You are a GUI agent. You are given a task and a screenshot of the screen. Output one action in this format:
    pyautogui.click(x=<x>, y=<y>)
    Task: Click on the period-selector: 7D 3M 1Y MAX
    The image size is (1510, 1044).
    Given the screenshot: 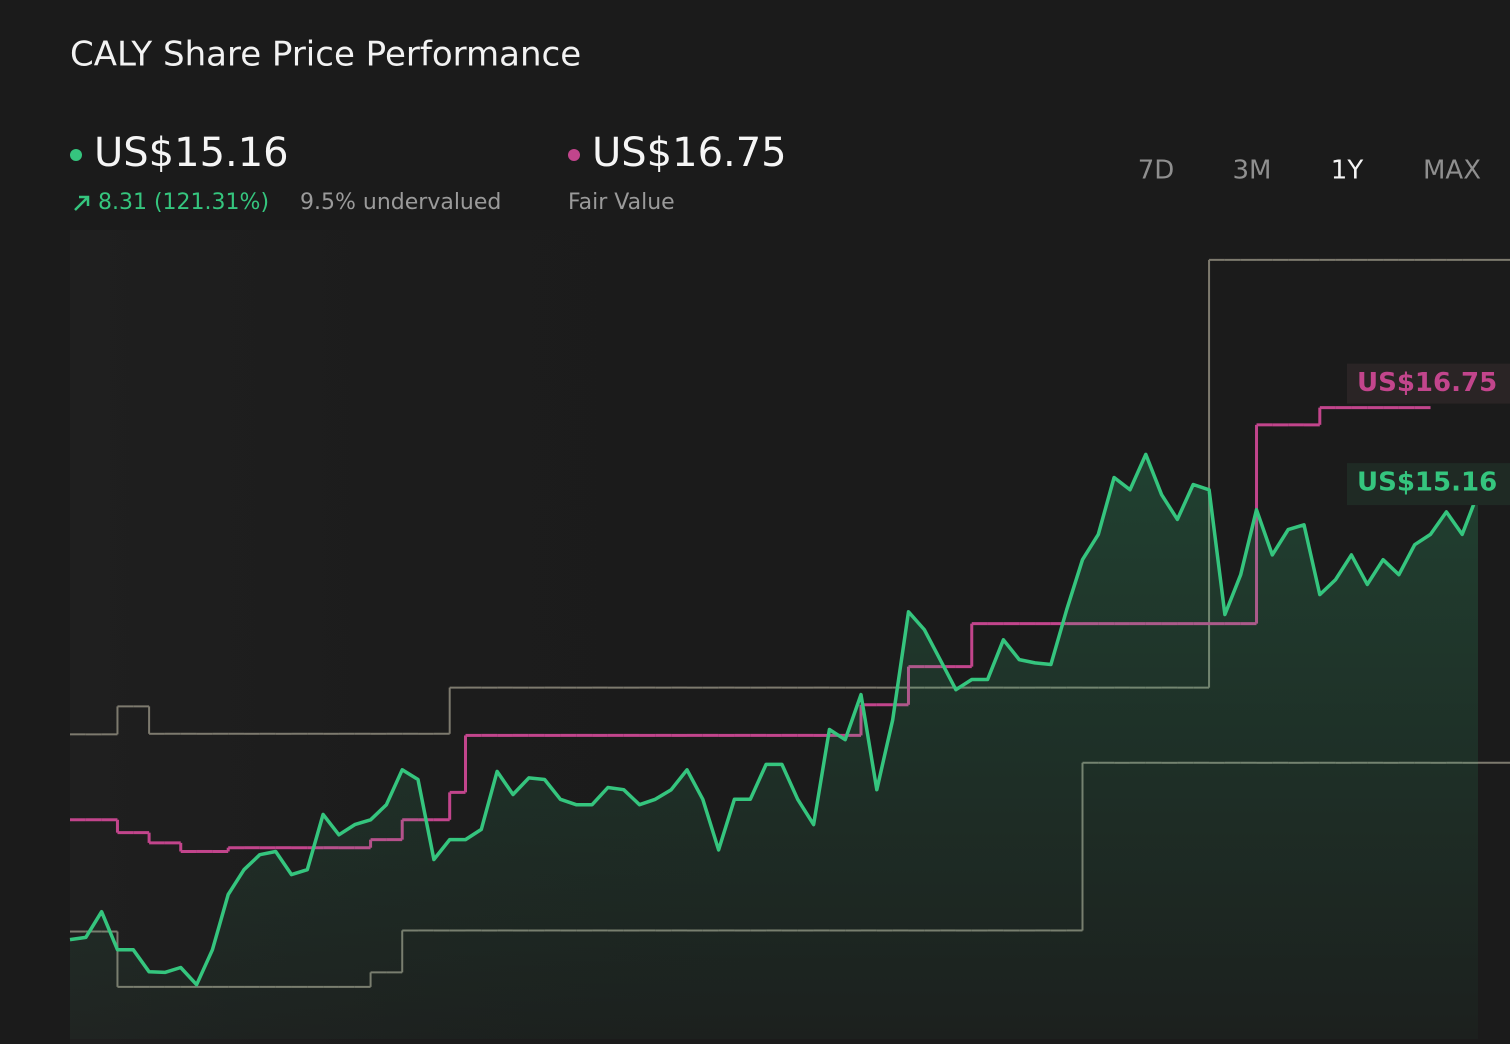 What is the action you would take?
    pyautogui.click(x=1309, y=171)
    